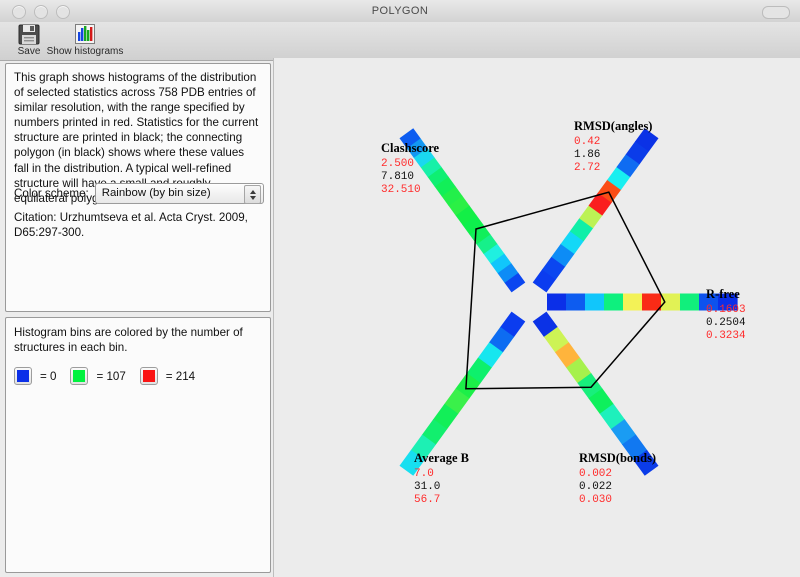 The height and width of the screenshot is (577, 800). I want to click on axis-title: Average B, so click(441, 458).